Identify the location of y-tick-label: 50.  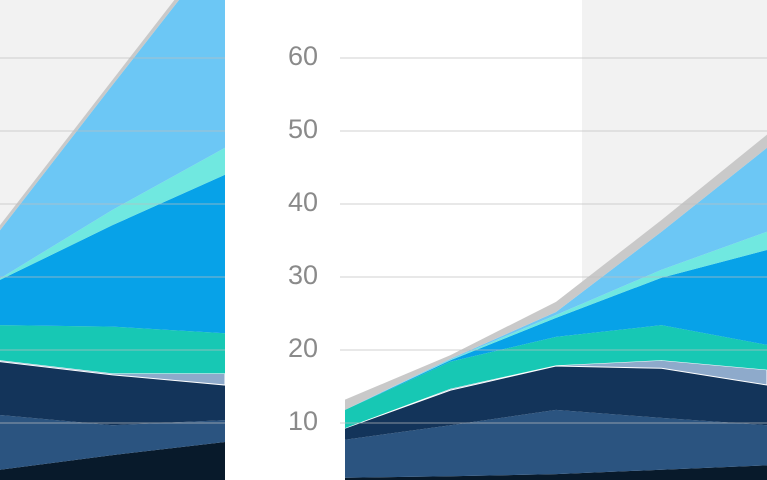
(303, 129).